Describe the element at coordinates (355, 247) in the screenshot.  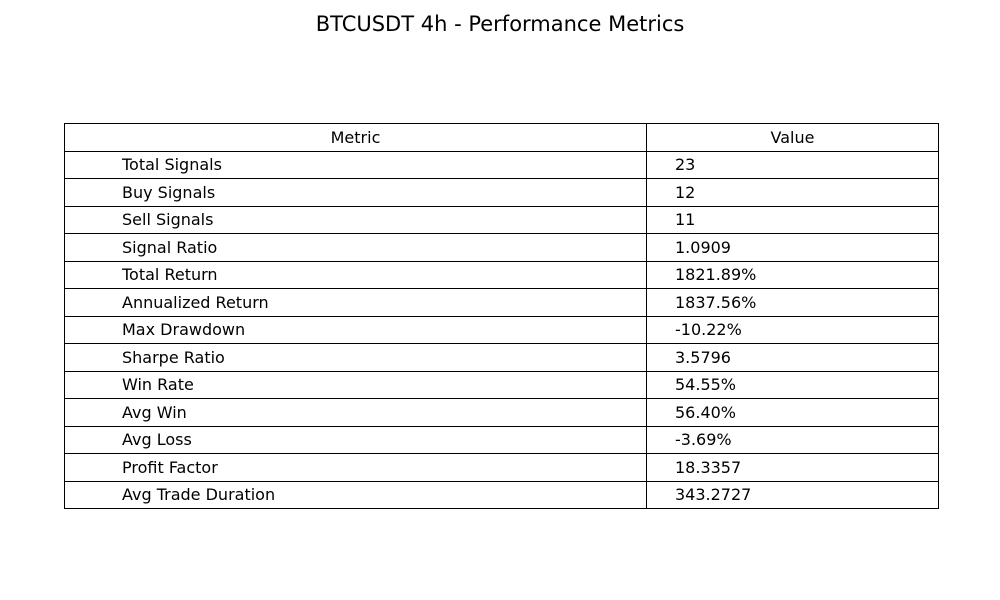
I see `metric-name-cell: Signal Ratio` at that location.